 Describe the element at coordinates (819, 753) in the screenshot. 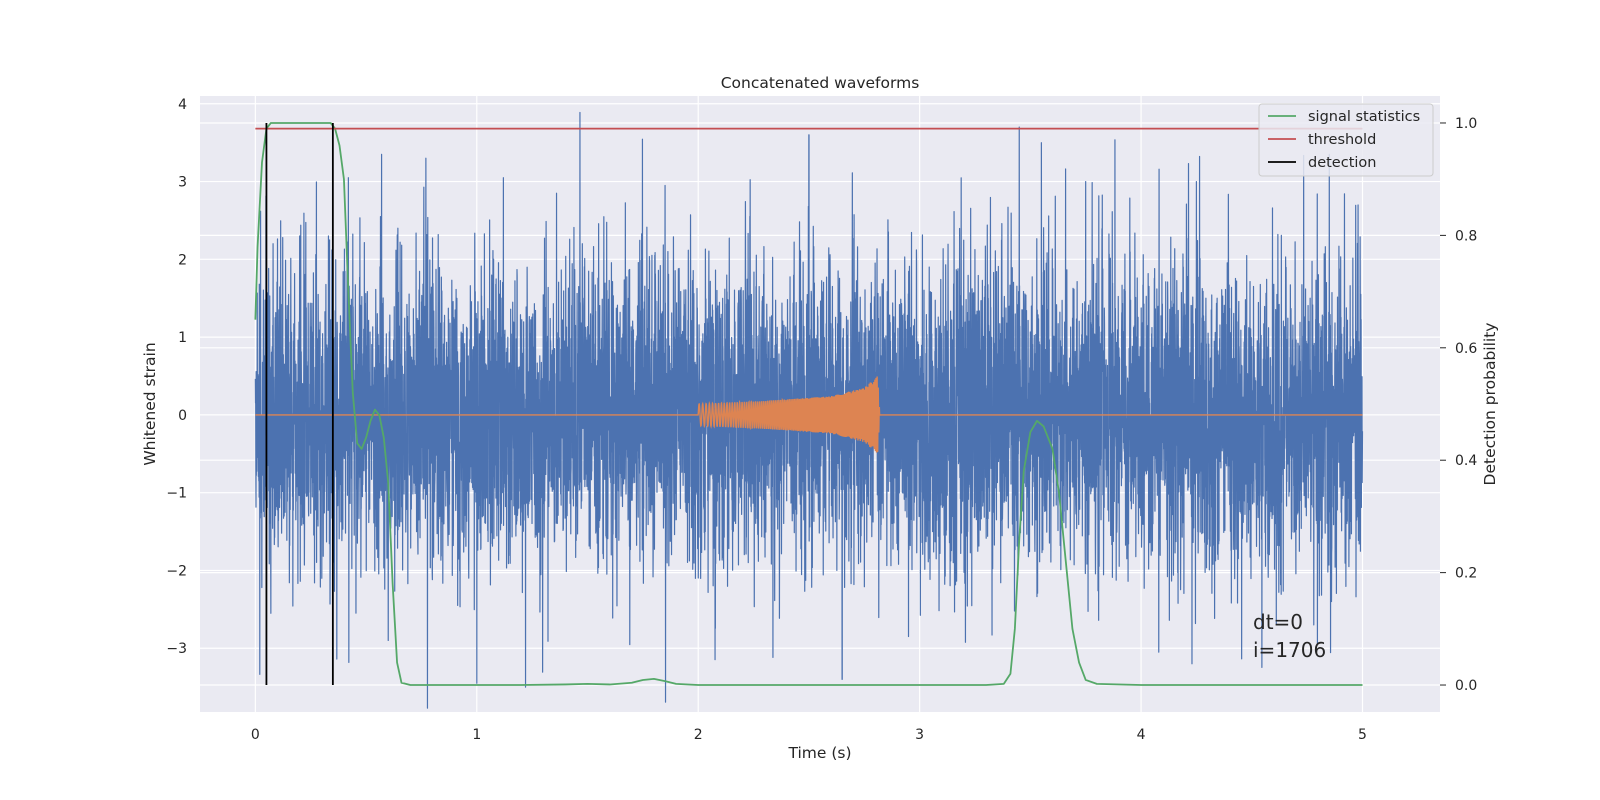

I see `x-axis-label: Time (s)` at that location.